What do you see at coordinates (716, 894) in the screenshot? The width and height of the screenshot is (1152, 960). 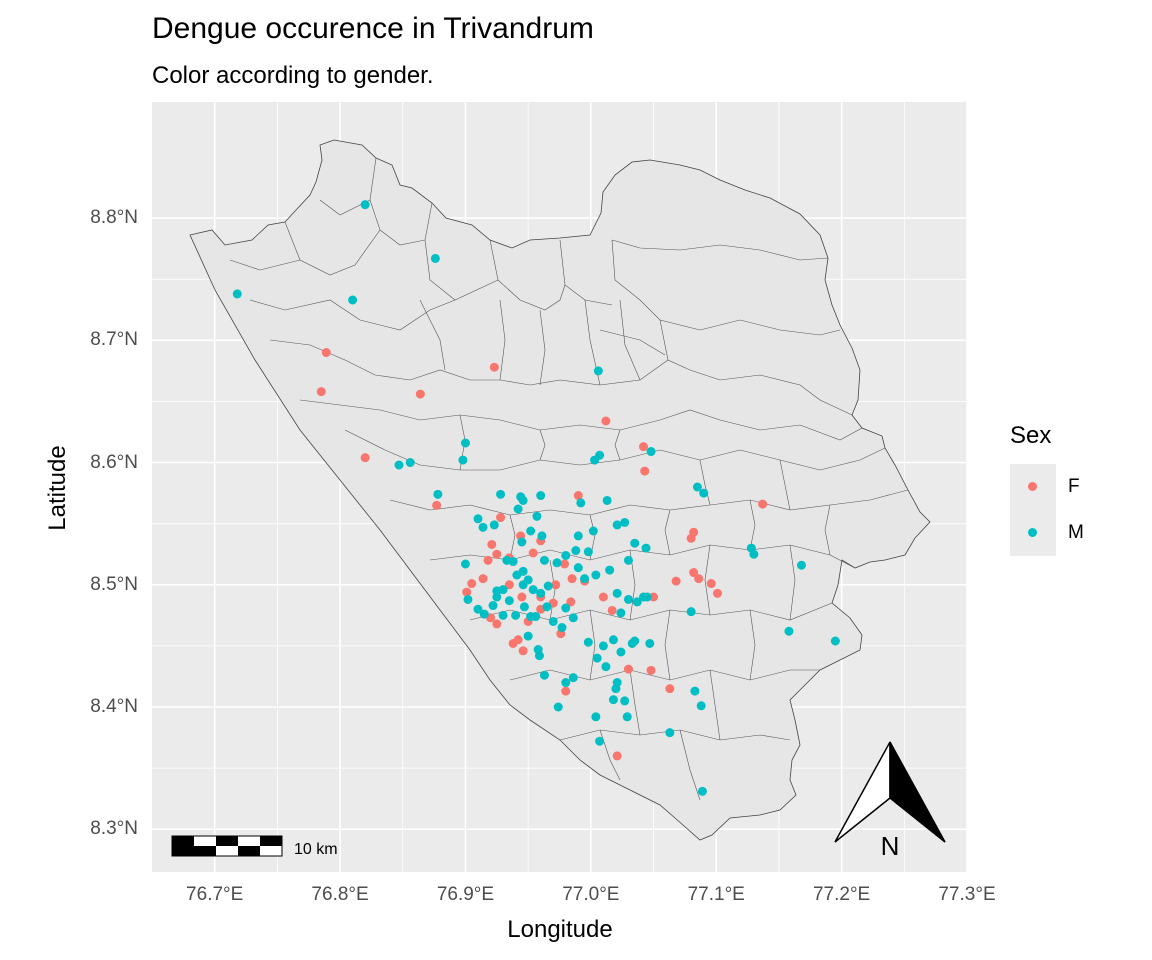 I see `x-tick-label: 77.1°E` at bounding box center [716, 894].